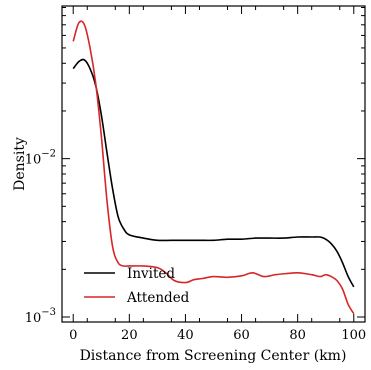 The width and height of the screenshot is (371, 370). I want to click on x-tick-label: 40, so click(185, 335).